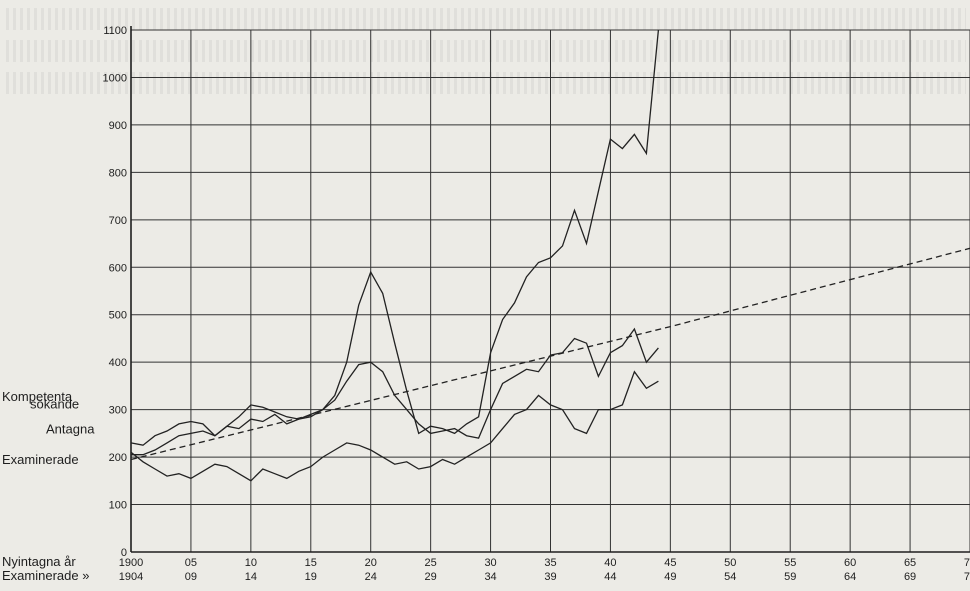 The height and width of the screenshot is (591, 970). What do you see at coordinates (251, 577) in the screenshot?
I see `x-tick-label-graduated: 14` at bounding box center [251, 577].